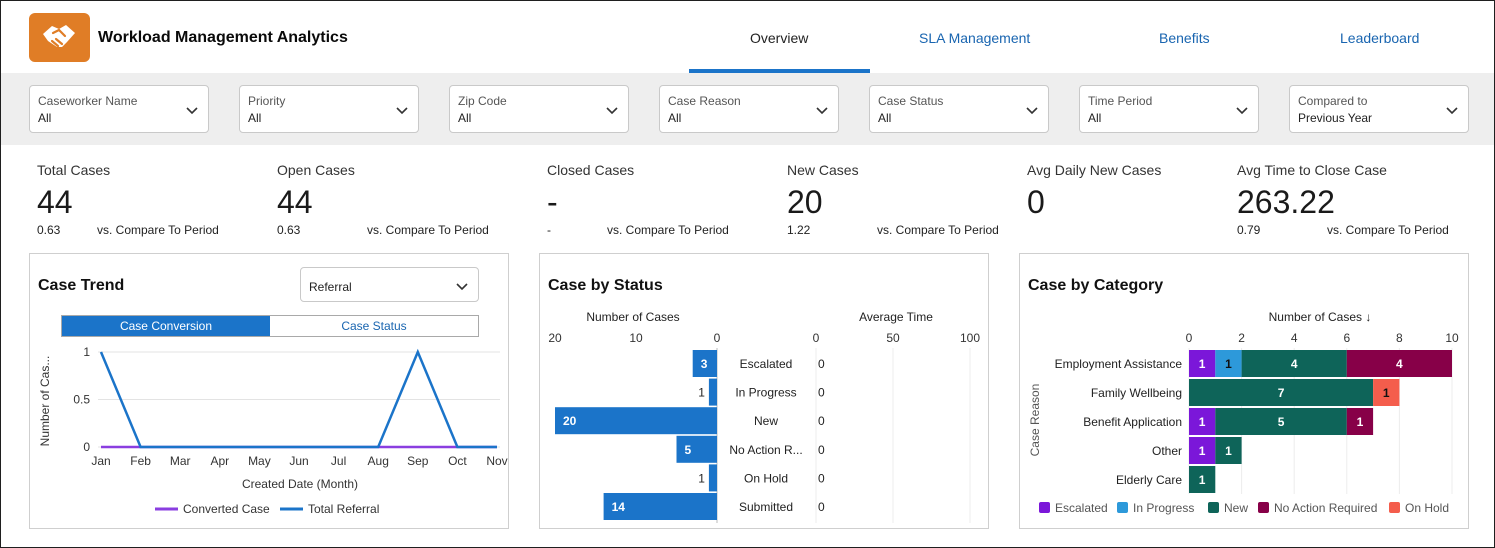  I want to click on filter-compared-to: Compared to Previous Year, so click(1379, 109).